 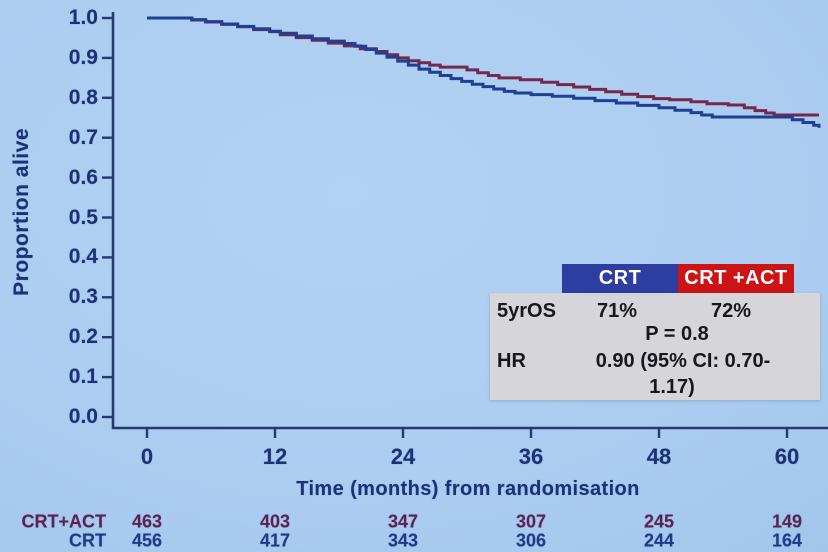 I want to click on risk-count: 164, so click(x=787, y=540).